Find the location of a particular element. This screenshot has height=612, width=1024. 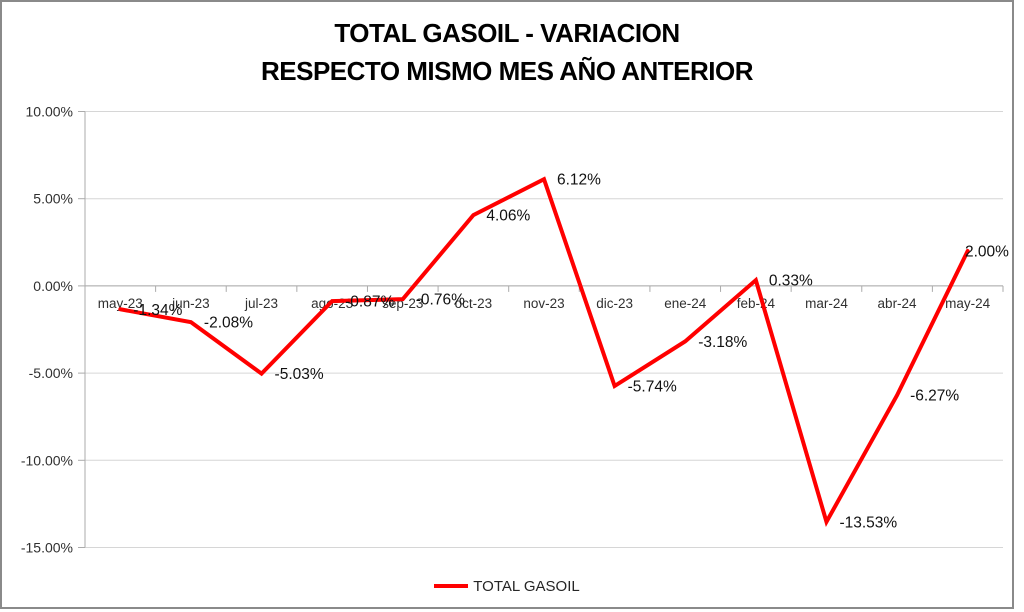

y-axis-label: 5.00% is located at coordinates (53, 199).